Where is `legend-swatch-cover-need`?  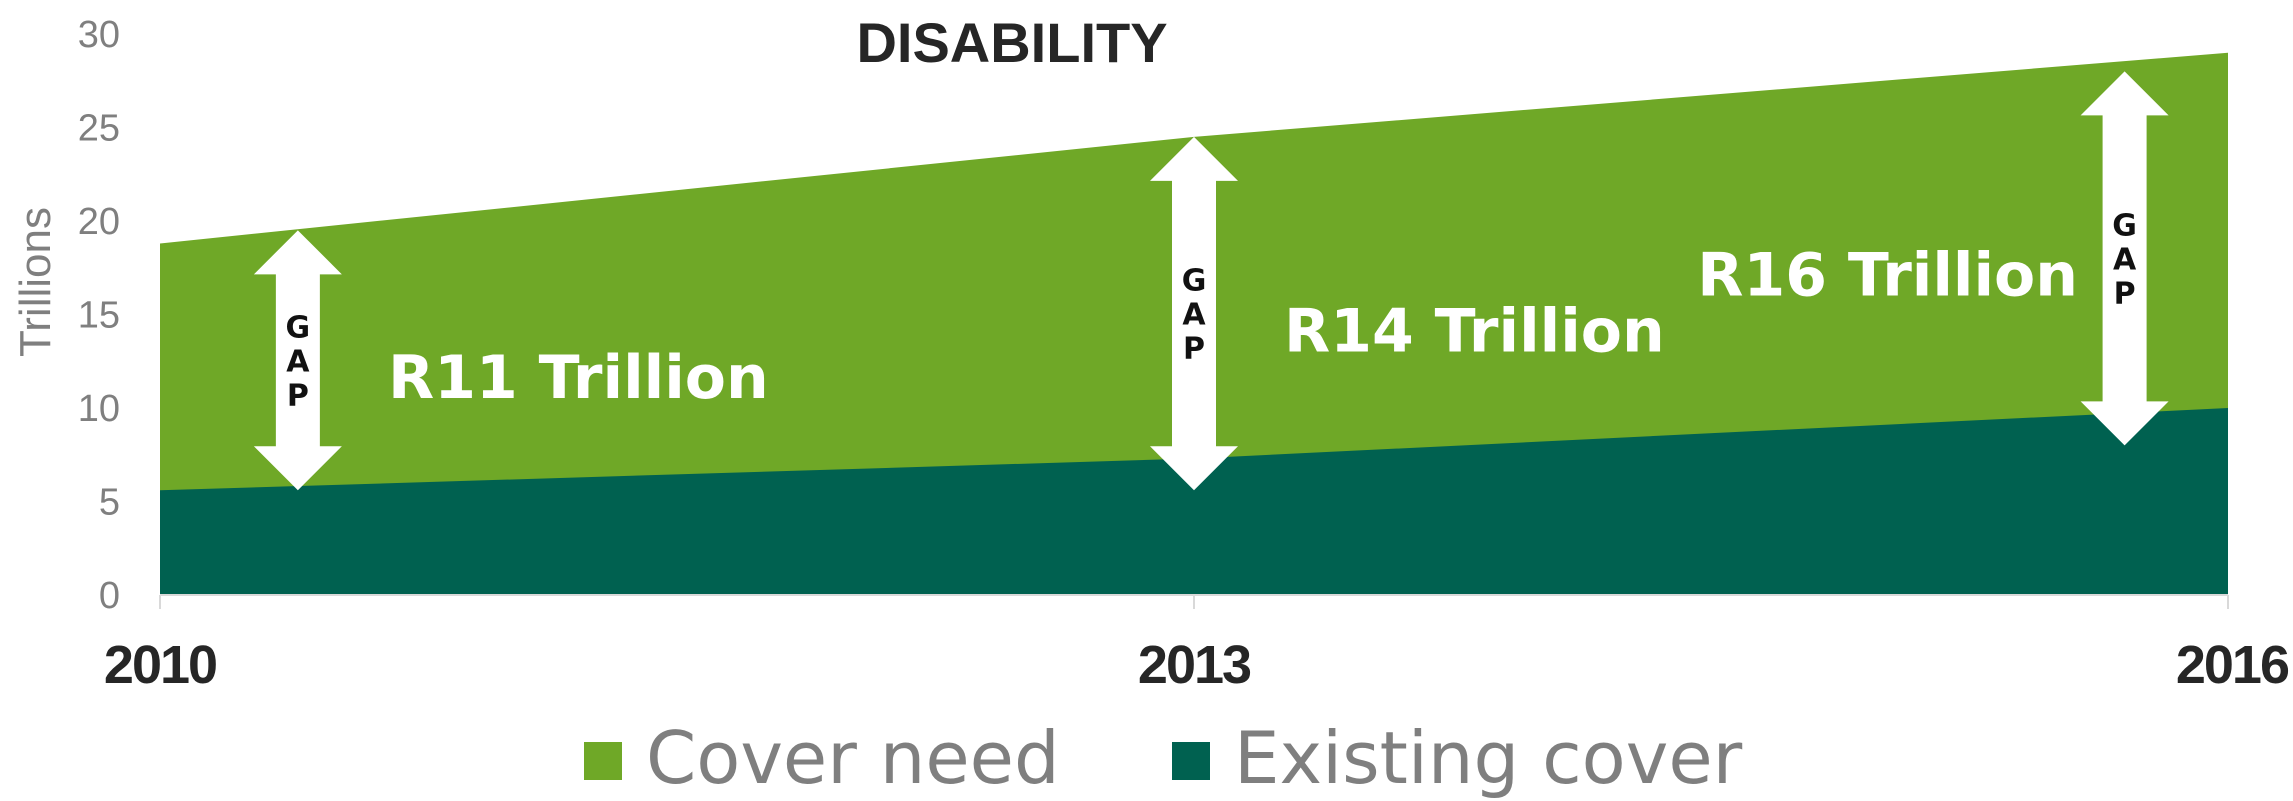 legend-swatch-cover-need is located at coordinates (603, 761).